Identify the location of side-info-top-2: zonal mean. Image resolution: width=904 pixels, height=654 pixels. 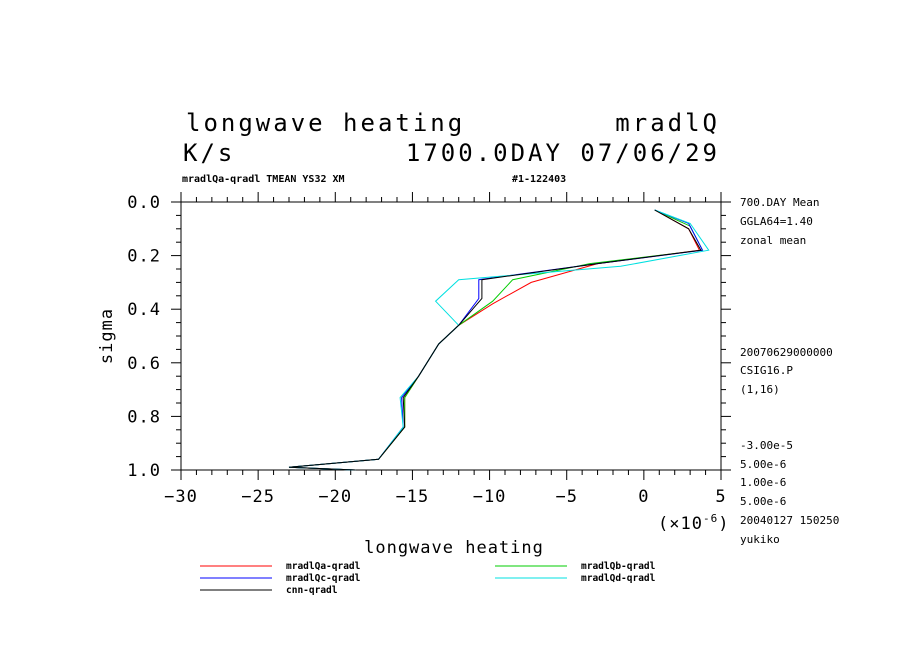
(773, 240).